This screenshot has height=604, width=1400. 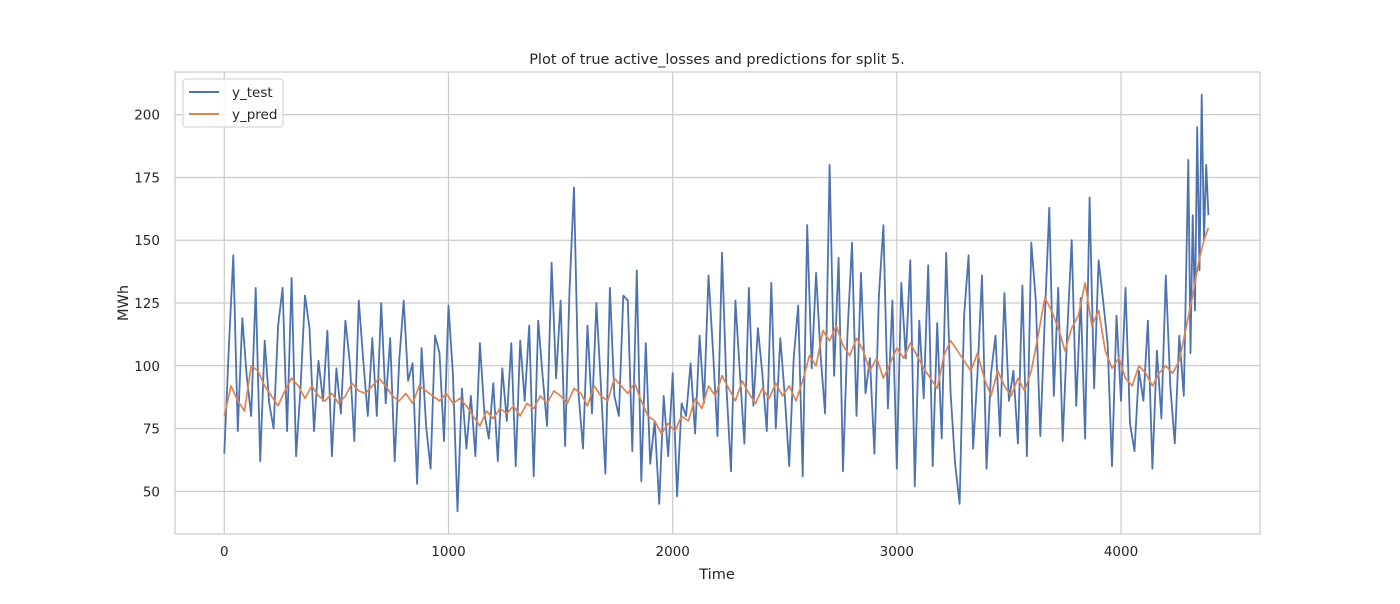 I want to click on y-tick-label: 175, so click(x=147, y=178).